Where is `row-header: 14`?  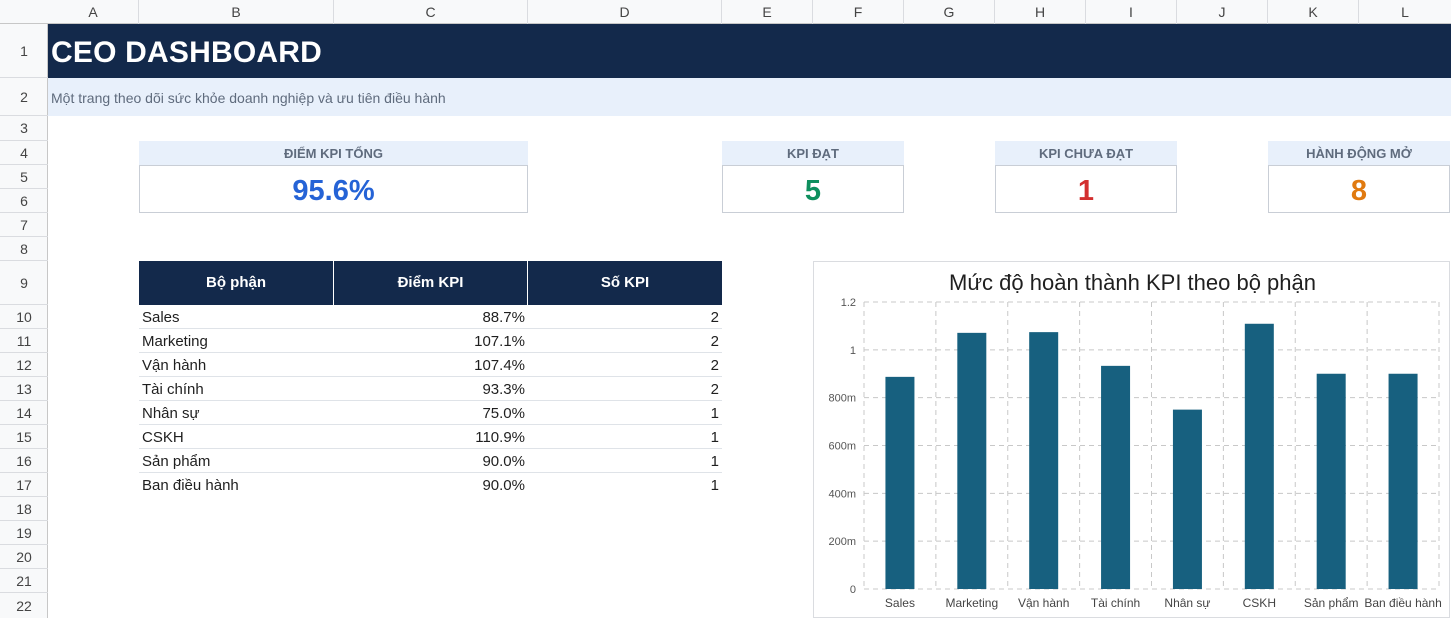
row-header: 14 is located at coordinates (24, 413).